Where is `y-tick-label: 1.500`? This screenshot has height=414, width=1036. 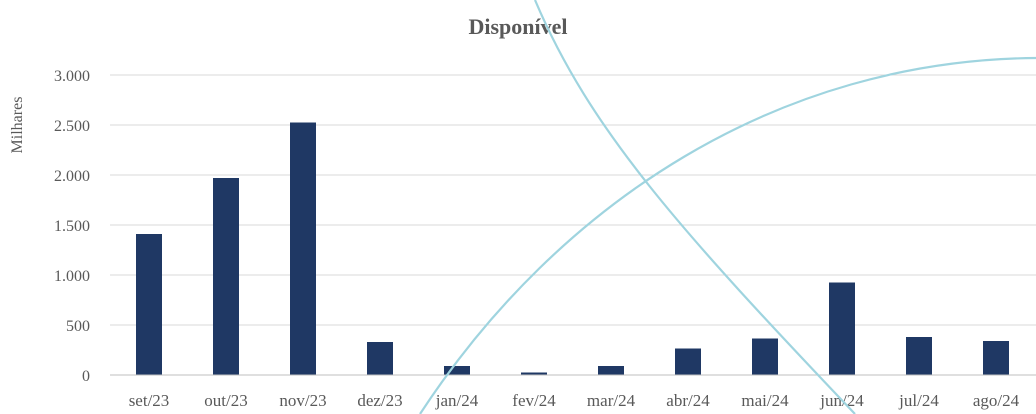 y-tick-label: 1.500 is located at coordinates (72, 226).